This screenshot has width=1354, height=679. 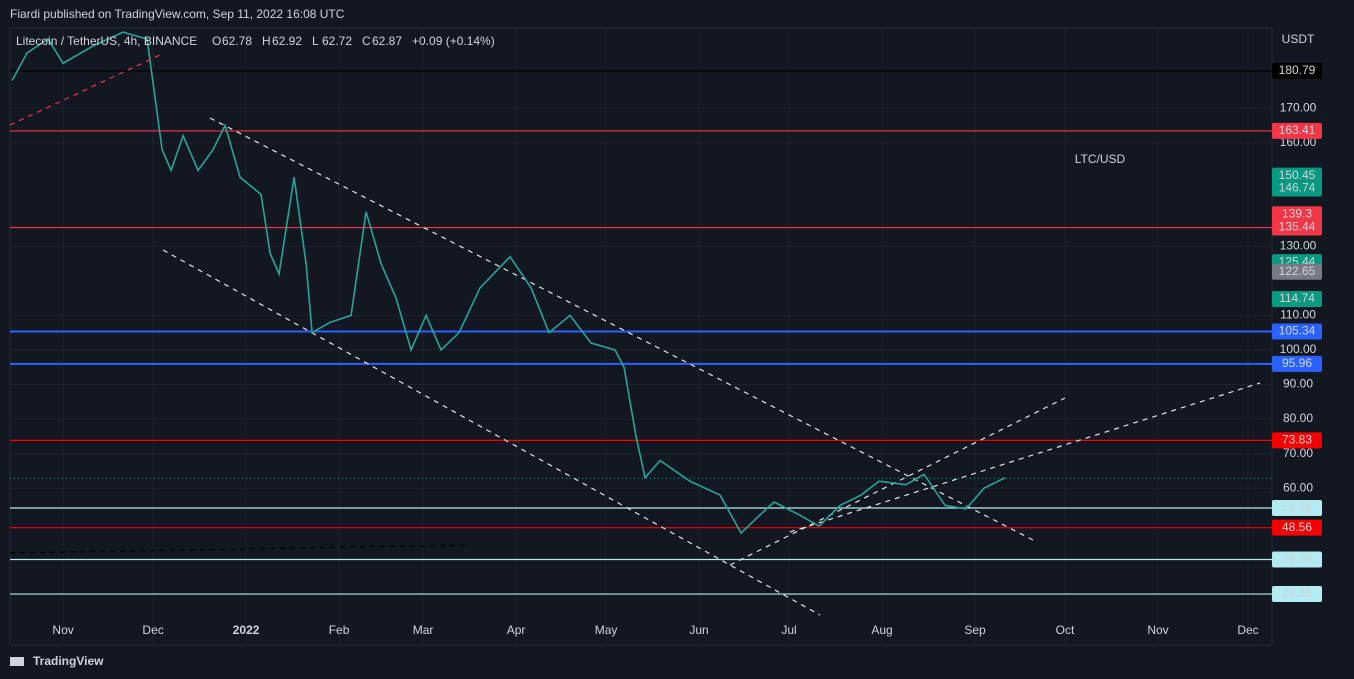 I want to click on x-tick-label: Jul, so click(x=788, y=630).